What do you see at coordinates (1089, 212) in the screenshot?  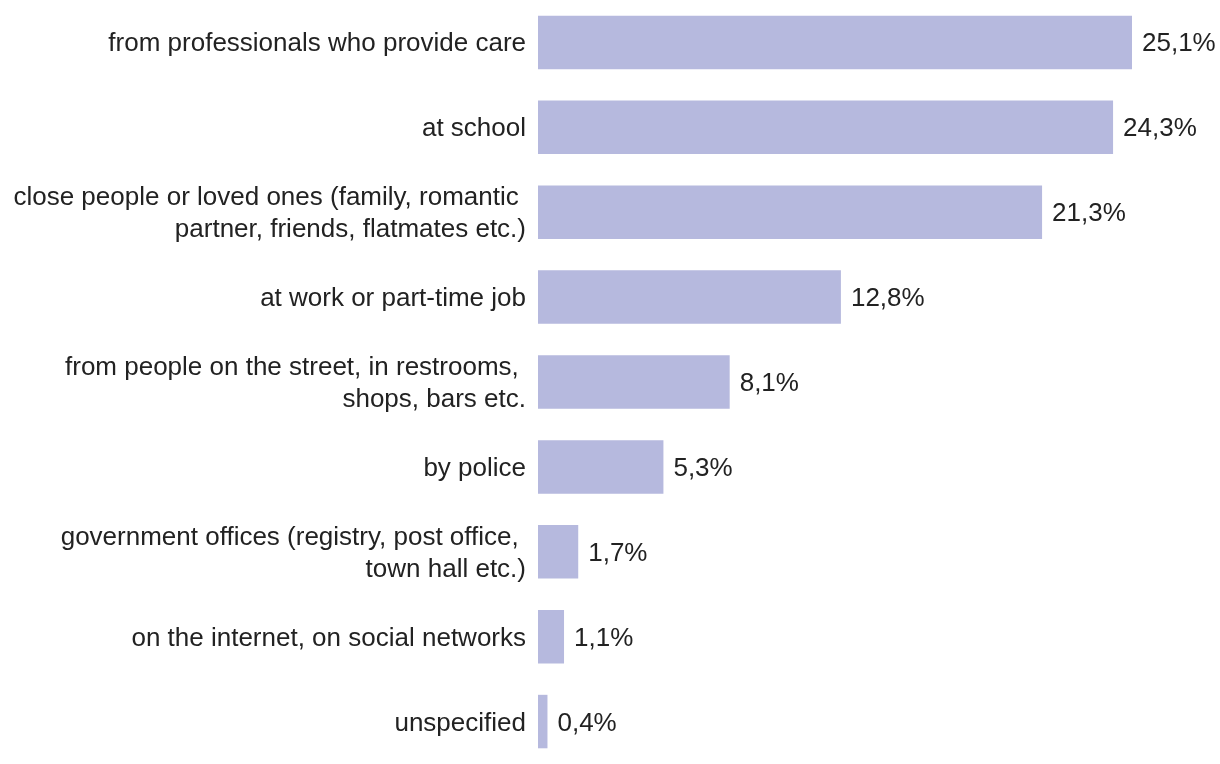 I see `data-label: 21,3%` at bounding box center [1089, 212].